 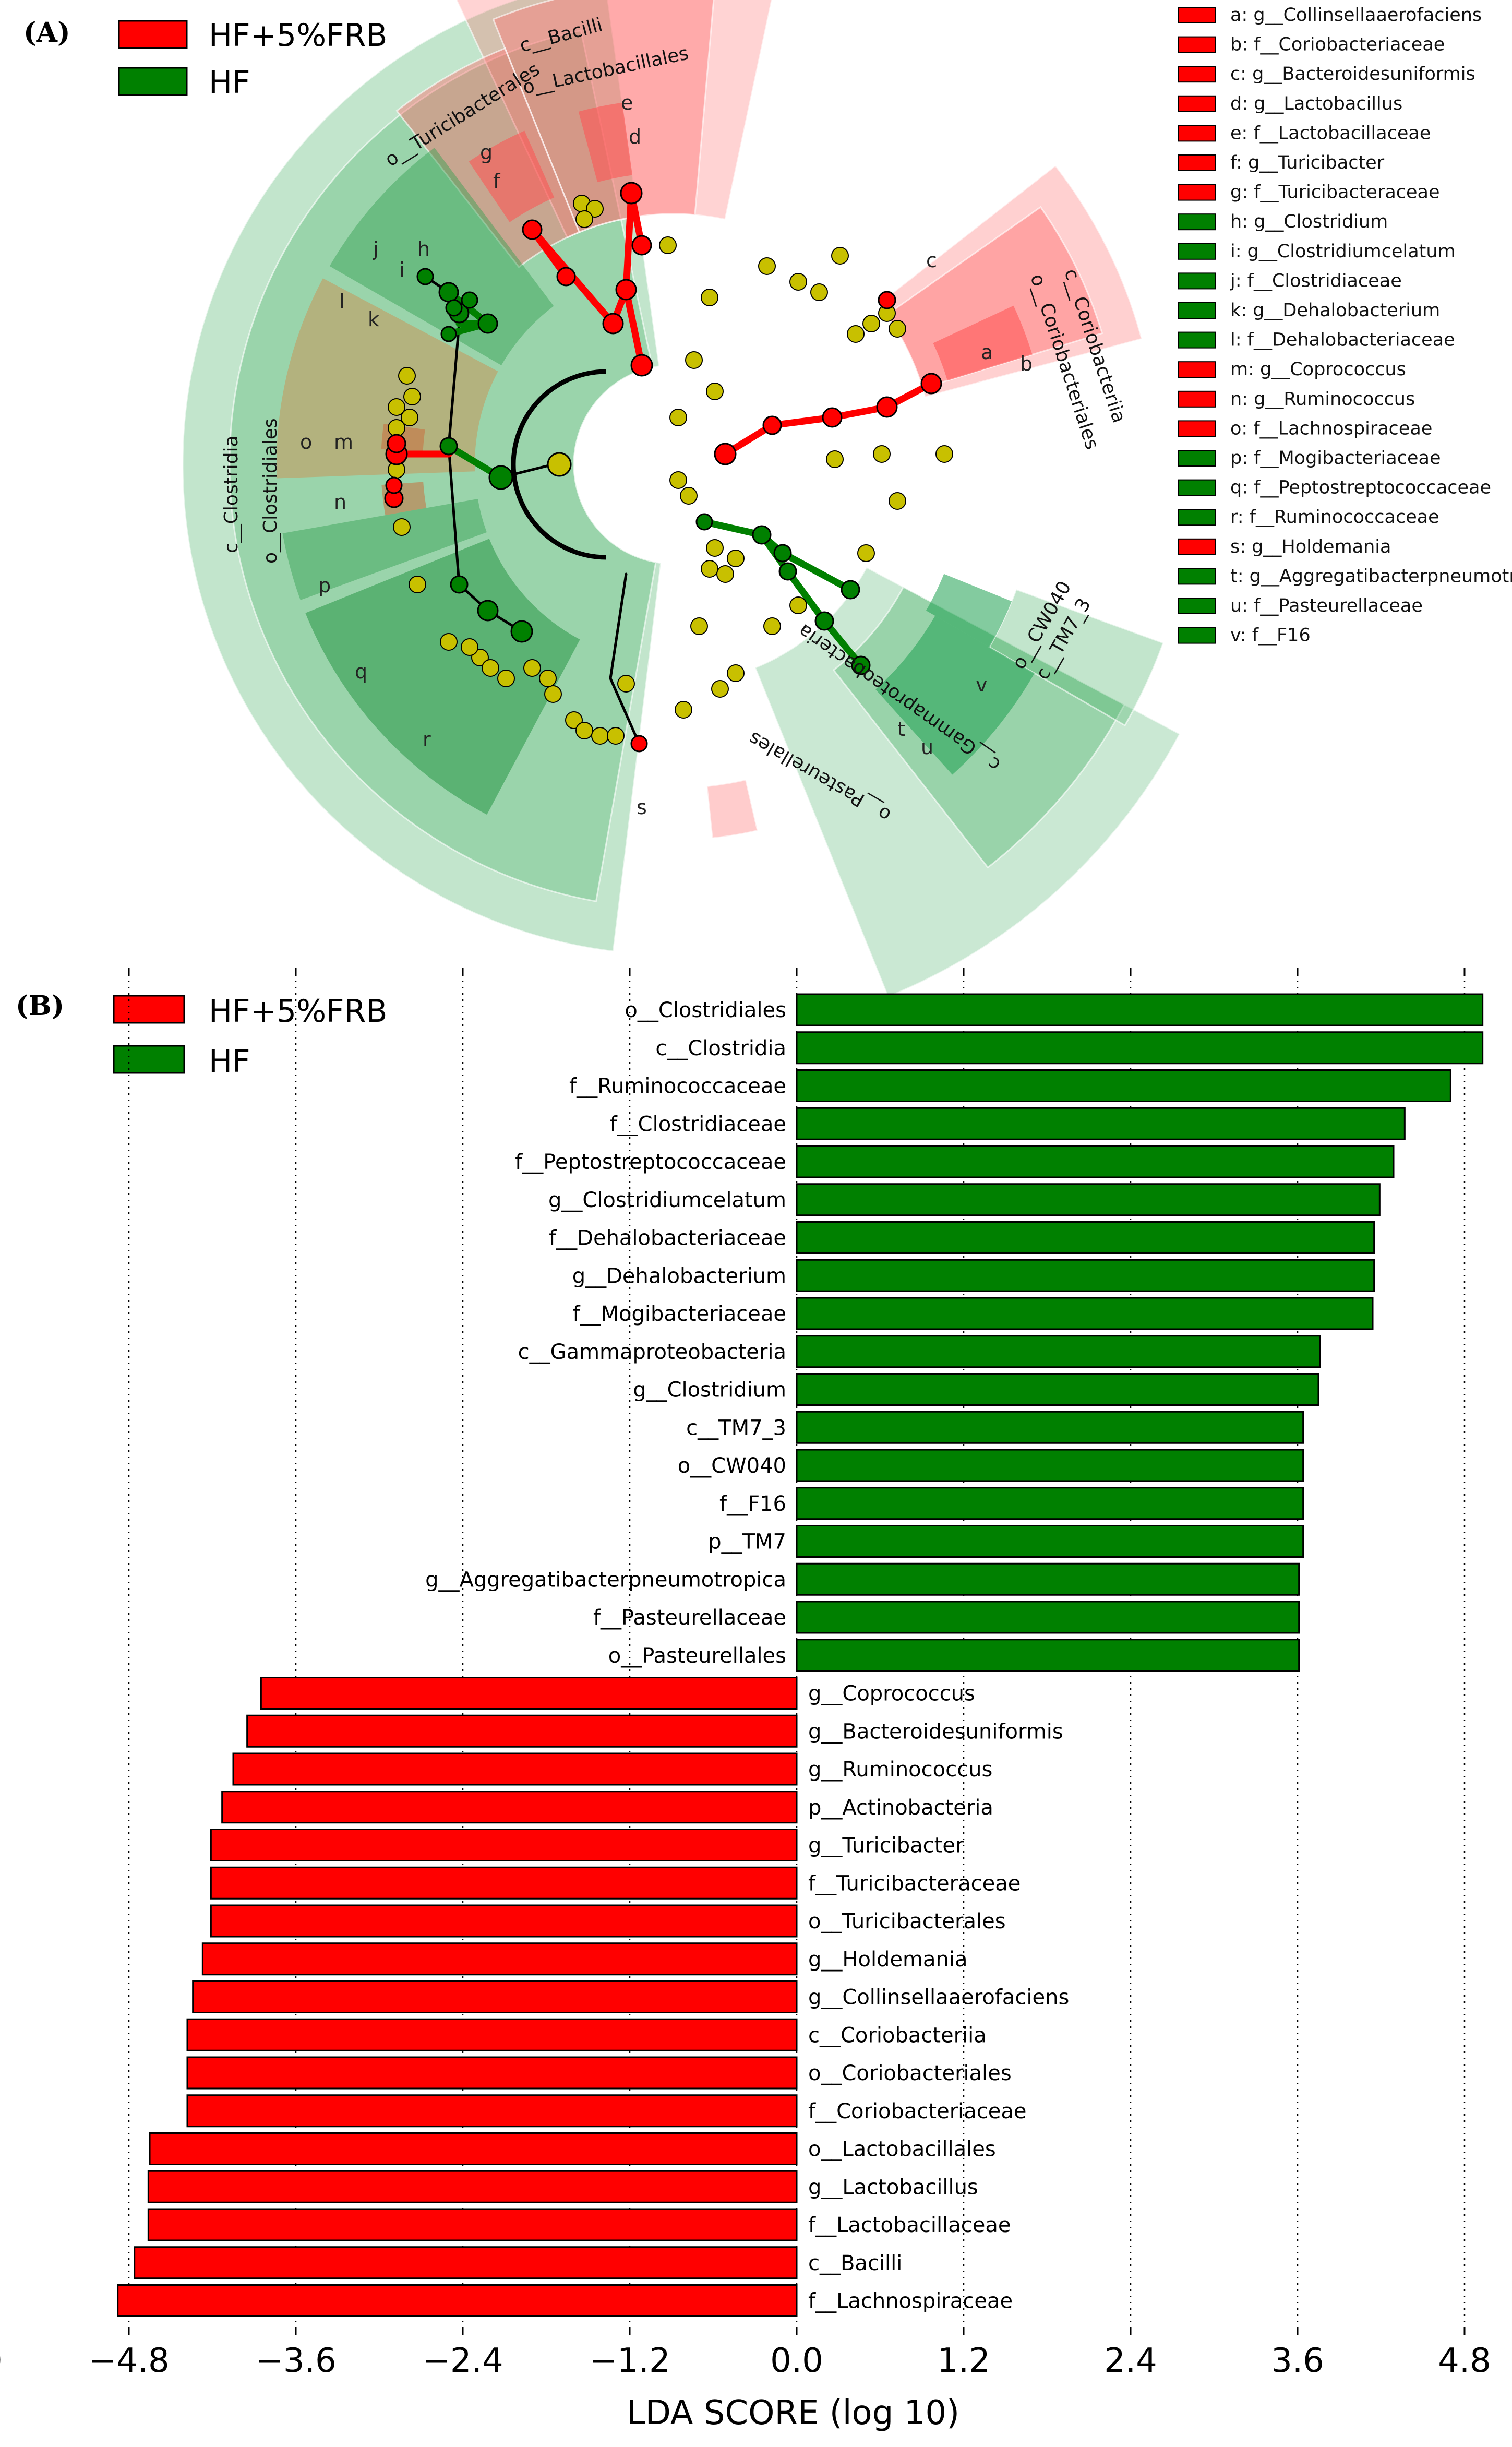 What do you see at coordinates (1131, 2361) in the screenshot?
I see `x-tick-label: 2.4` at bounding box center [1131, 2361].